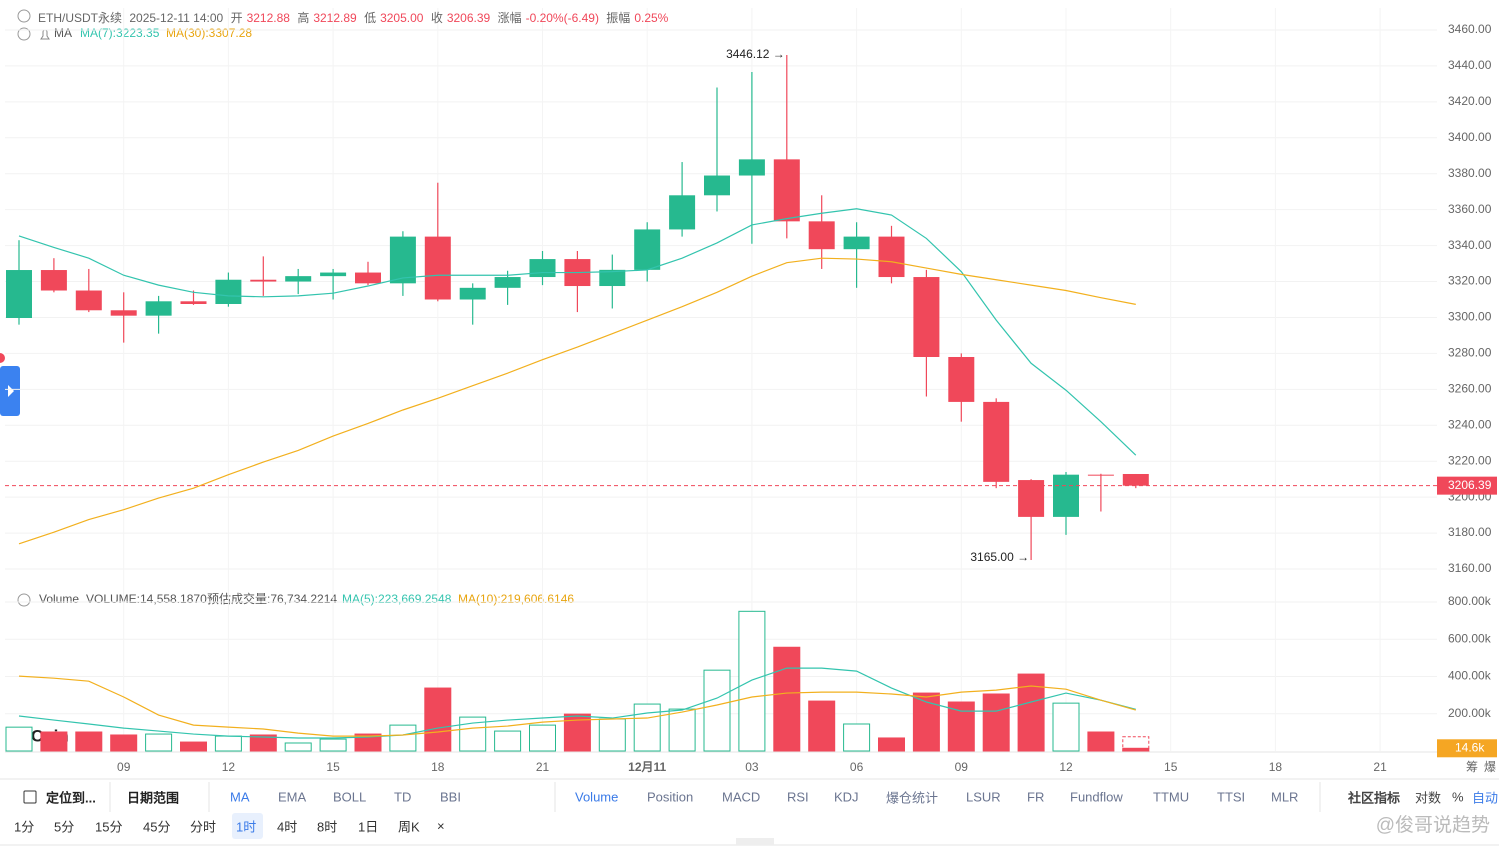 This screenshot has height=852, width=1499. Describe the element at coordinates (857, 767) in the screenshot. I see `x-tick-label: 06` at that location.